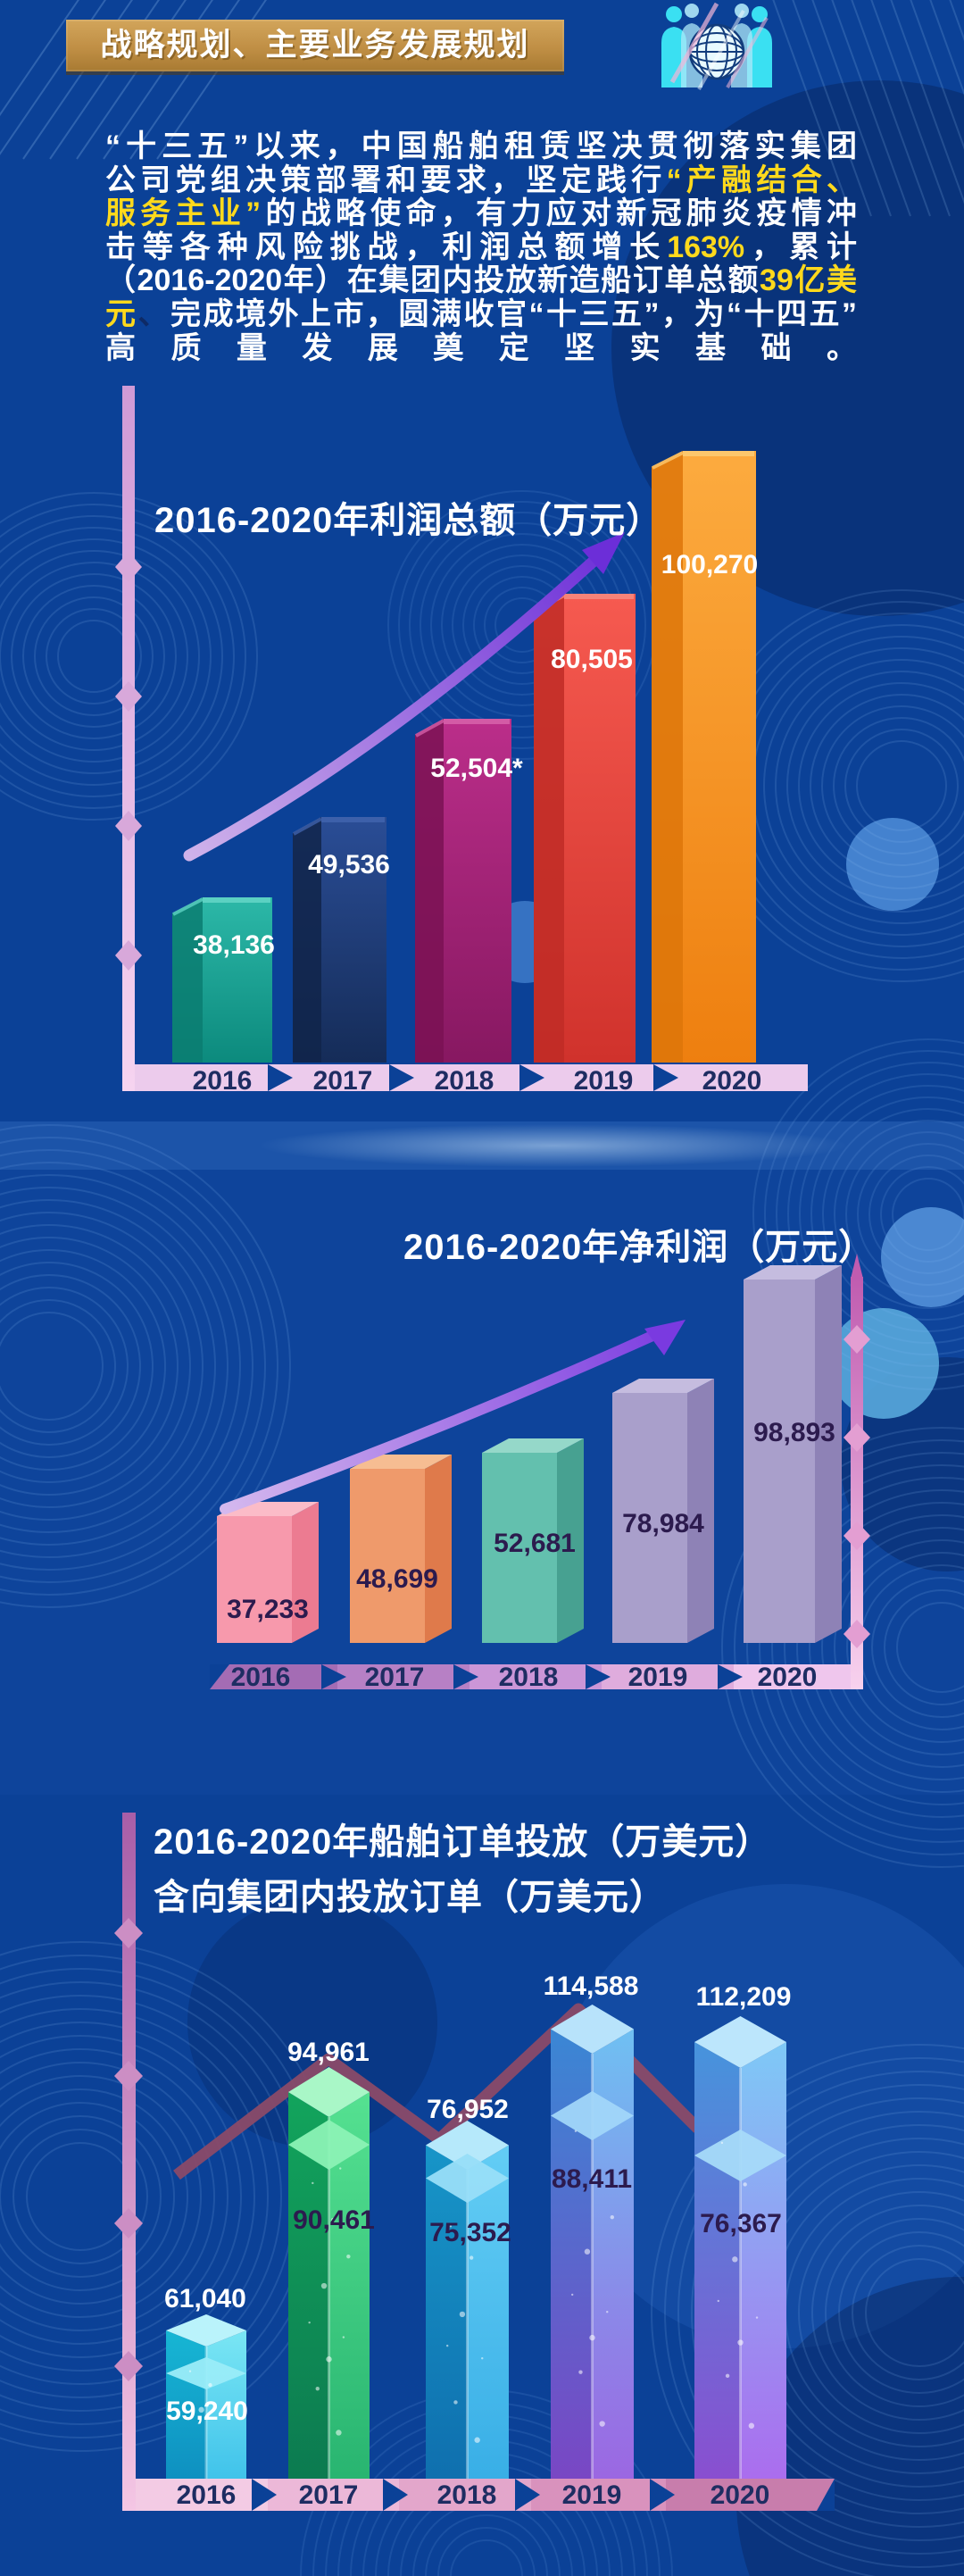 This screenshot has width=964, height=2576. I want to click on chart3-inner-2017: 90,461, so click(334, 2220).